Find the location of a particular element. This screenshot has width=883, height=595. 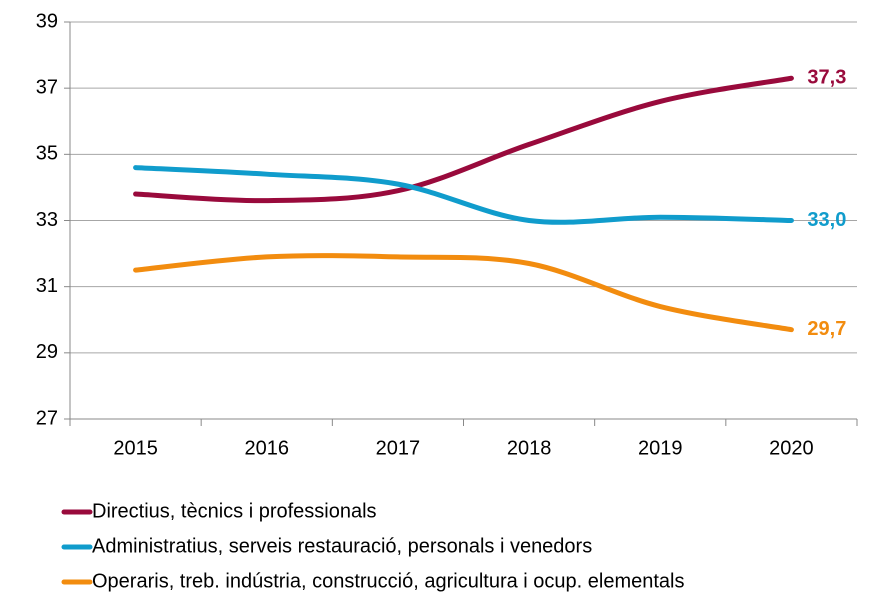

y-tick-label: 29 is located at coordinates (47, 352).